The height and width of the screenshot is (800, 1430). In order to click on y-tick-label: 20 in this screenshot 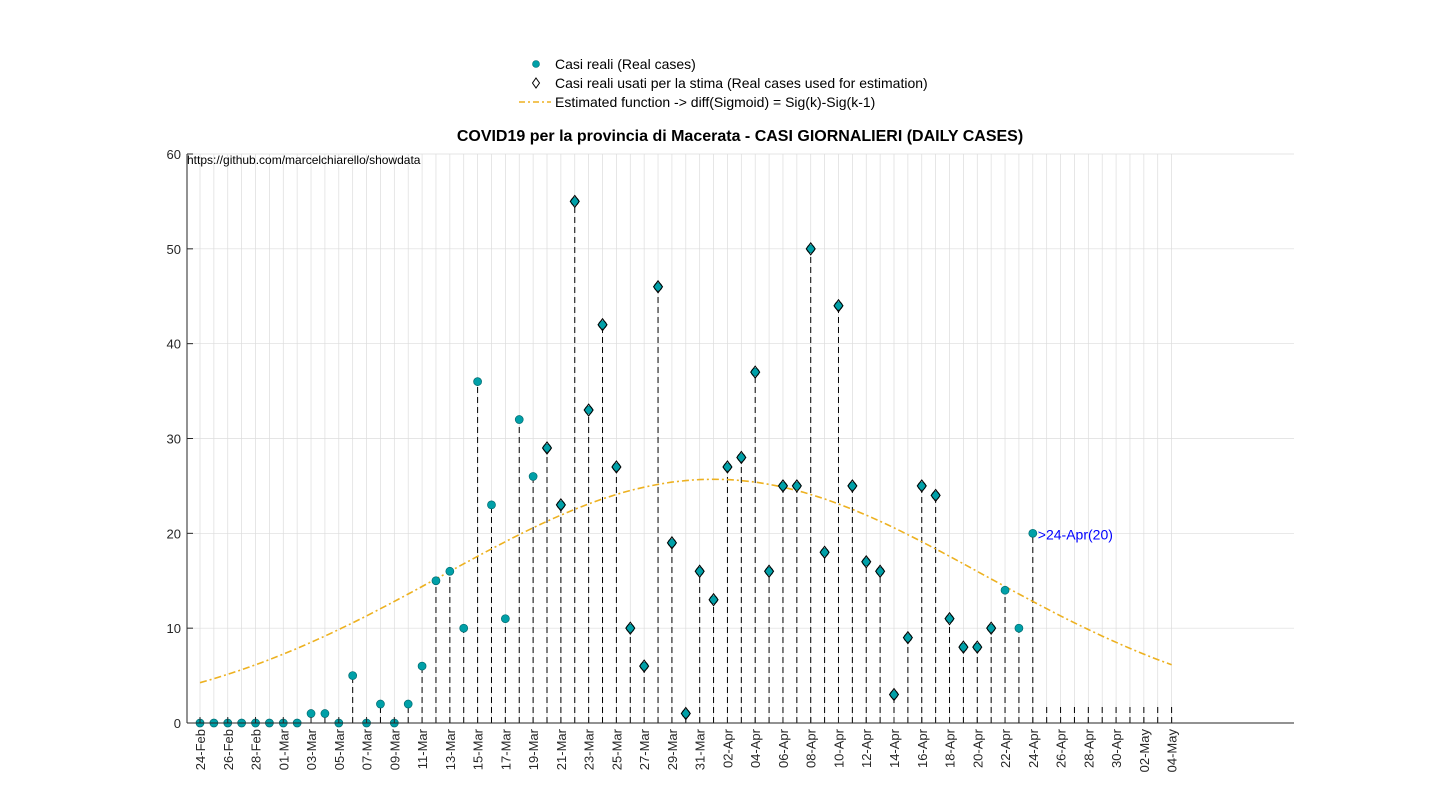, I will do `click(174, 533)`.